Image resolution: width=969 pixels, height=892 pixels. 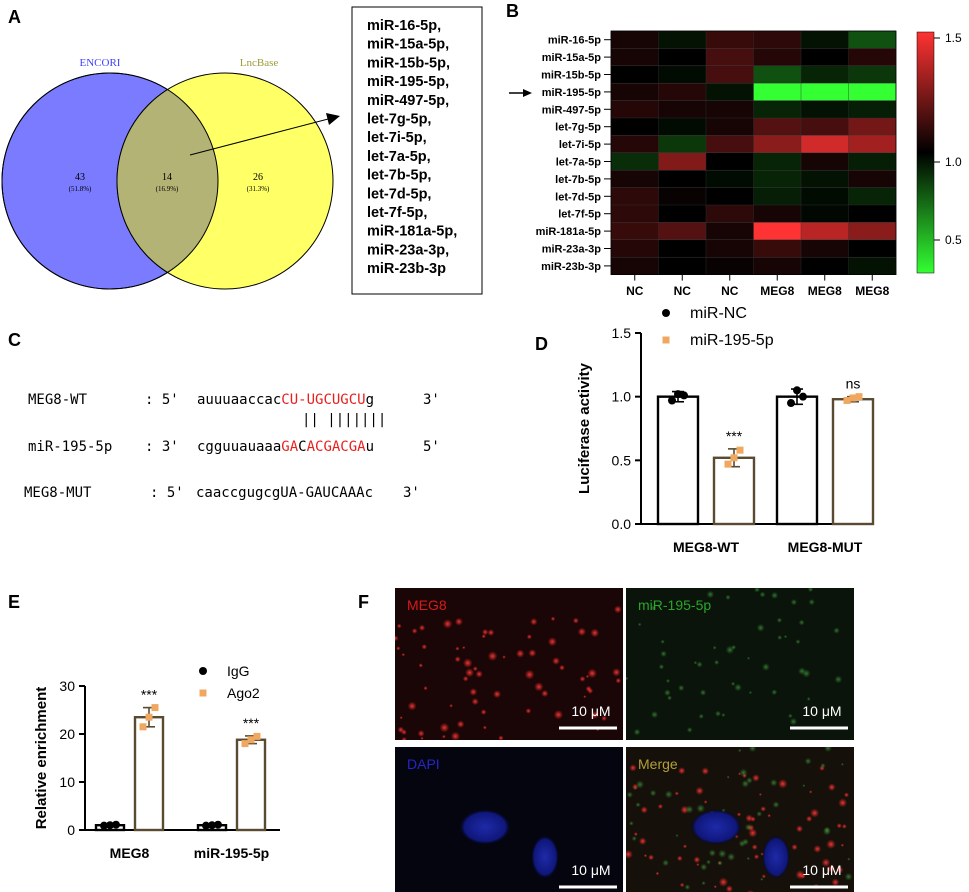 I want to click on seq-suffix-mut: 3', so click(x=411, y=493).